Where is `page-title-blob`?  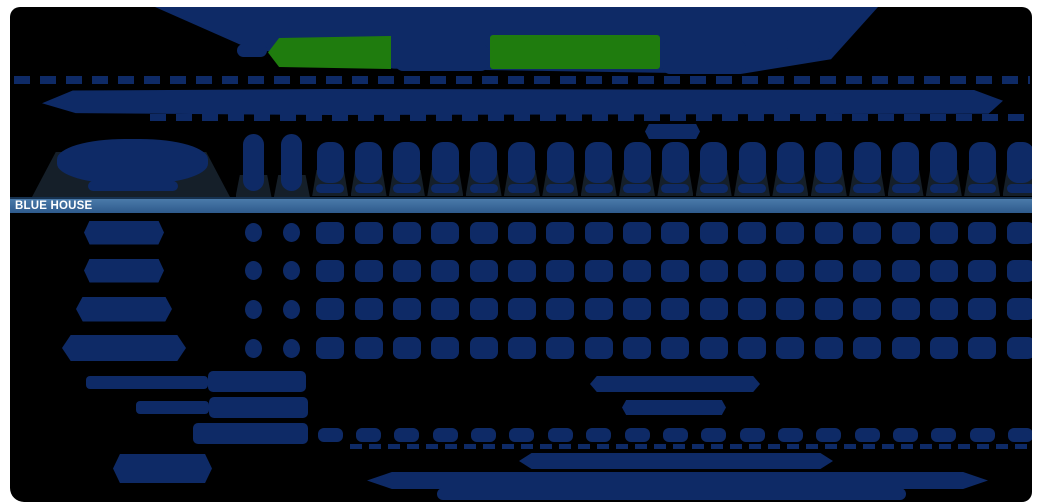
page-title-blob is located at coordinates (522, 102).